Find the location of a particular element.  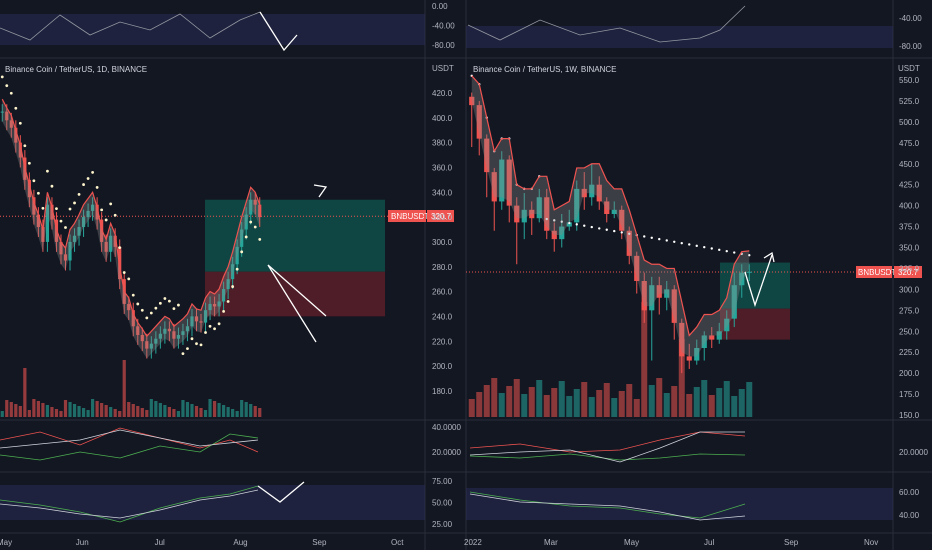

right-time-tick-3: Jul is located at coordinates (709, 542).